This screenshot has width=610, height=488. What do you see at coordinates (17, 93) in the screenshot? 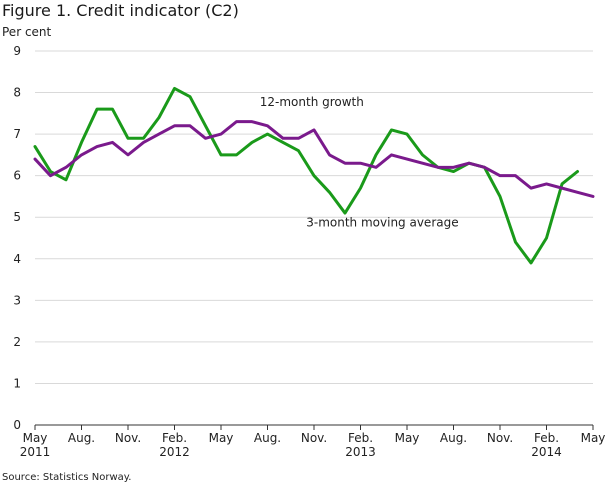
I see `y-tick-label: 8` at bounding box center [17, 93].